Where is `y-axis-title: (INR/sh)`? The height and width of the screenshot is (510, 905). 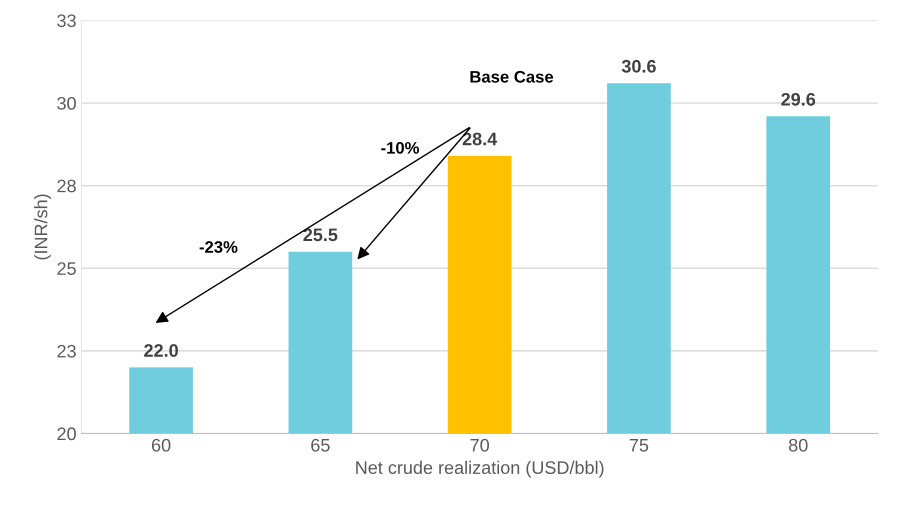
y-axis-title: (INR/sh) is located at coordinates (42, 227).